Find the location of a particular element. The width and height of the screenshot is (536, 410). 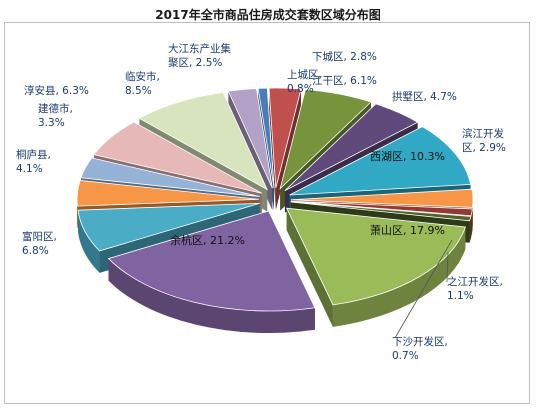

slice-label-line: 江干区, 6.1% is located at coordinates (344, 81).